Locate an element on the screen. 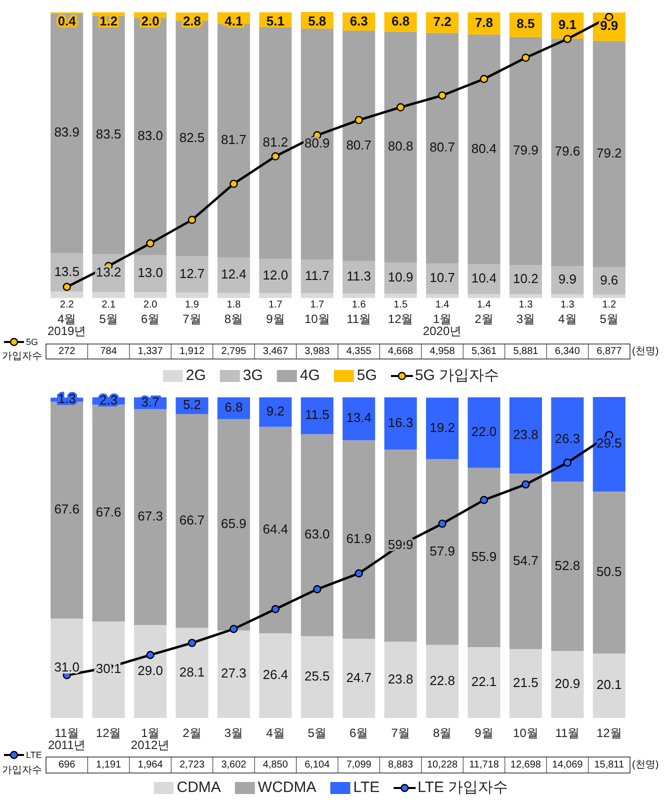 The height and width of the screenshot is (801, 664). data-label: 5,361 is located at coordinates (484, 352).